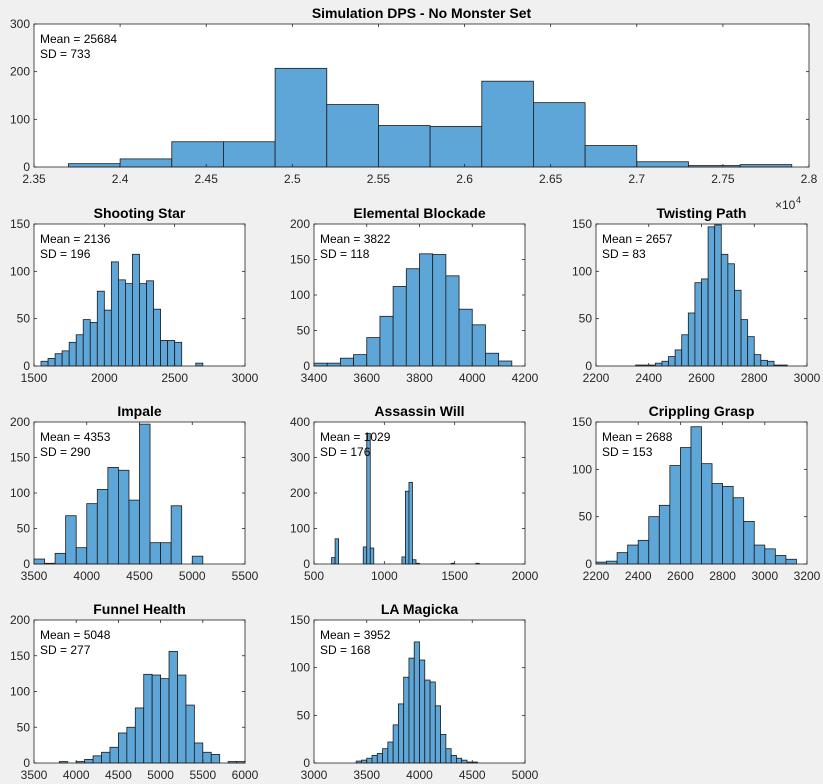 The height and width of the screenshot is (784, 823). What do you see at coordinates (702, 411) in the screenshot?
I see `subplot-title: Crippling Grasp` at bounding box center [702, 411].